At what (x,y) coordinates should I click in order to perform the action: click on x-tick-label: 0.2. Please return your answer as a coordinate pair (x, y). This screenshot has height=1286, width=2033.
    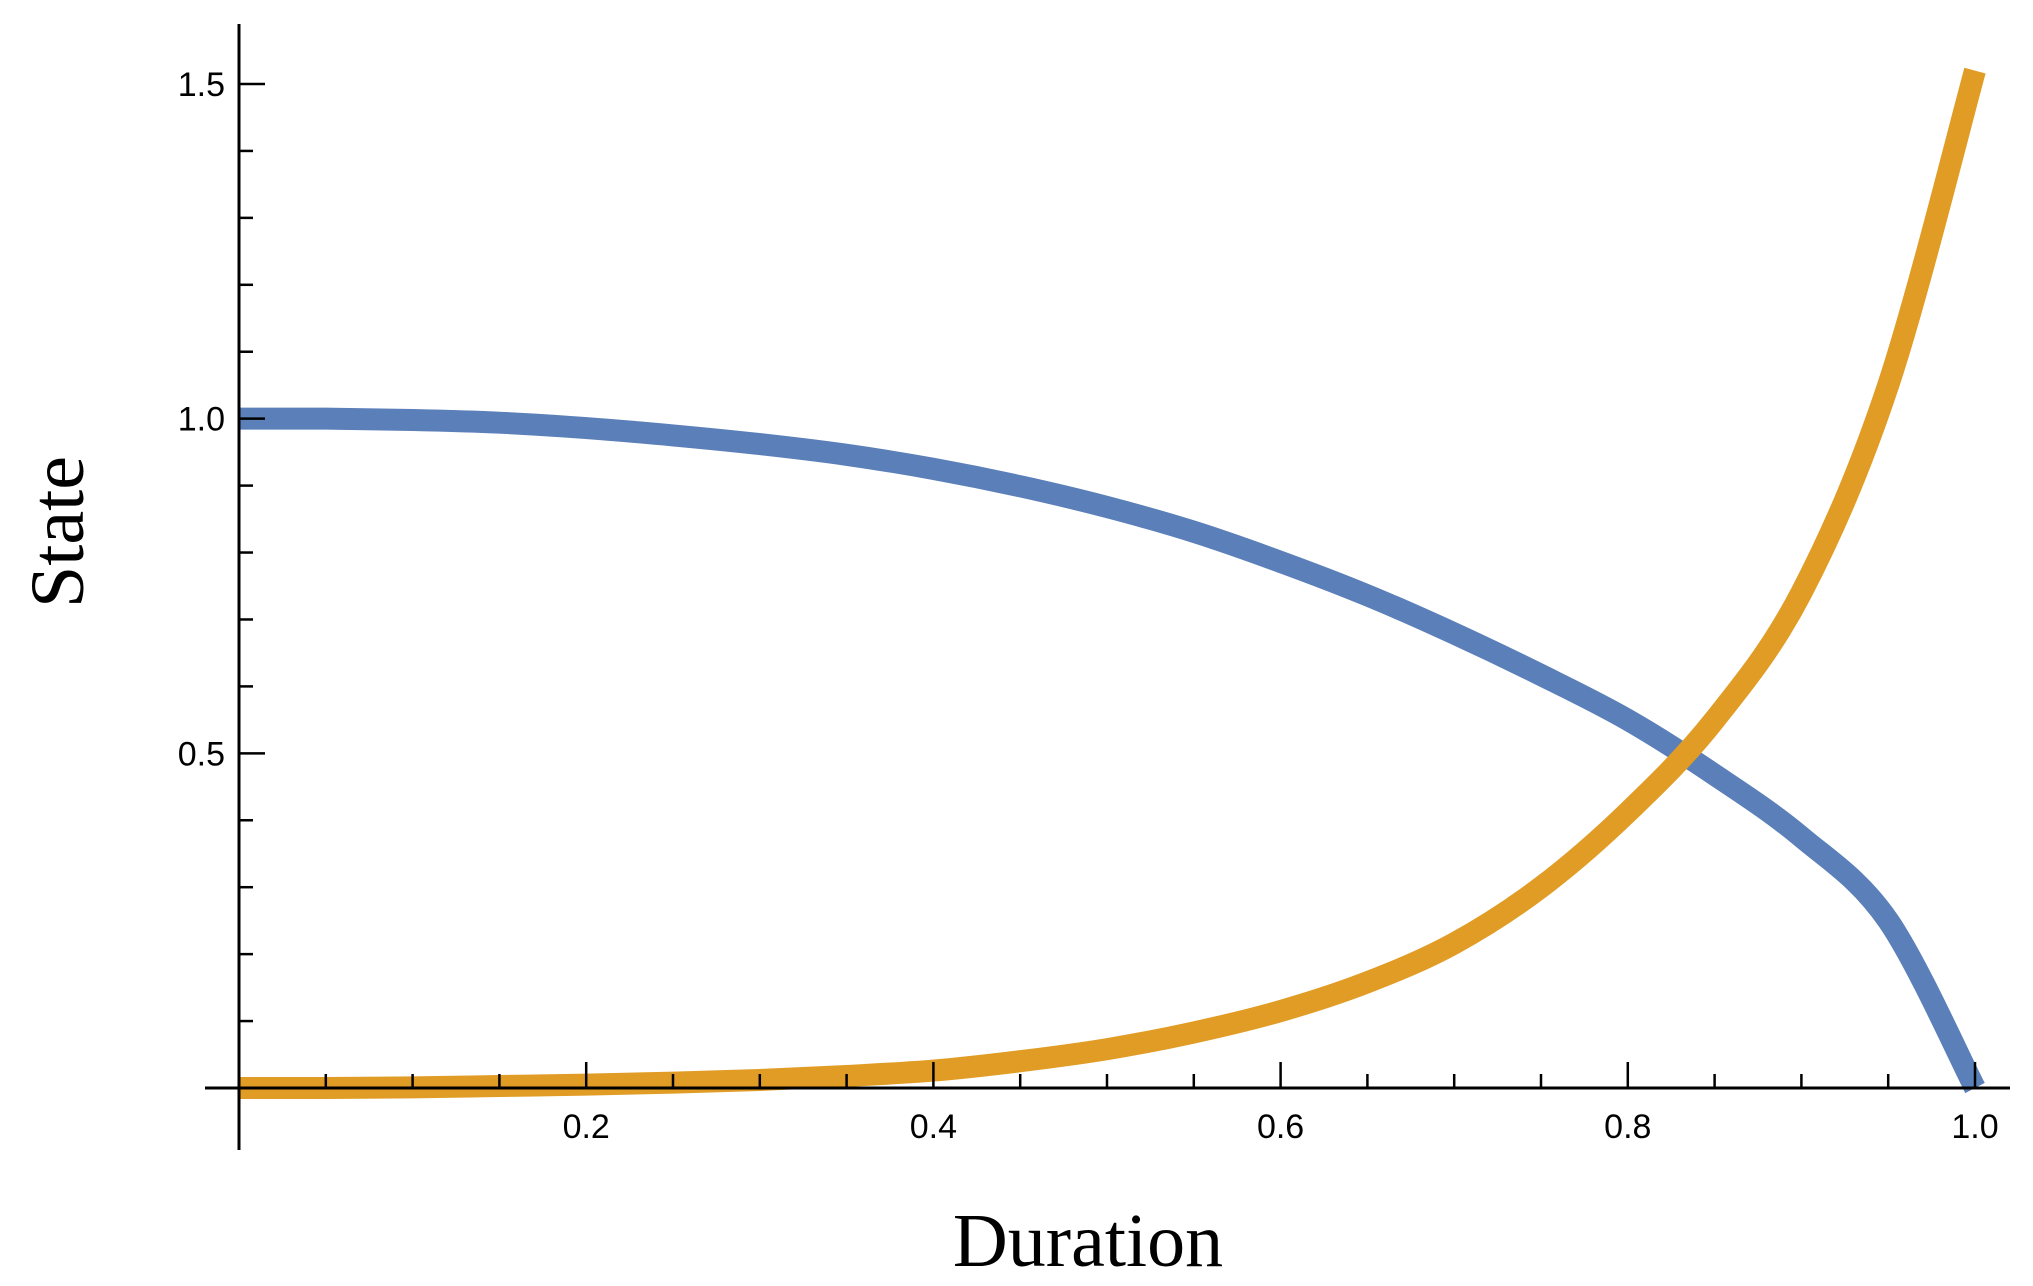
    Looking at the image, I should click on (586, 1127).